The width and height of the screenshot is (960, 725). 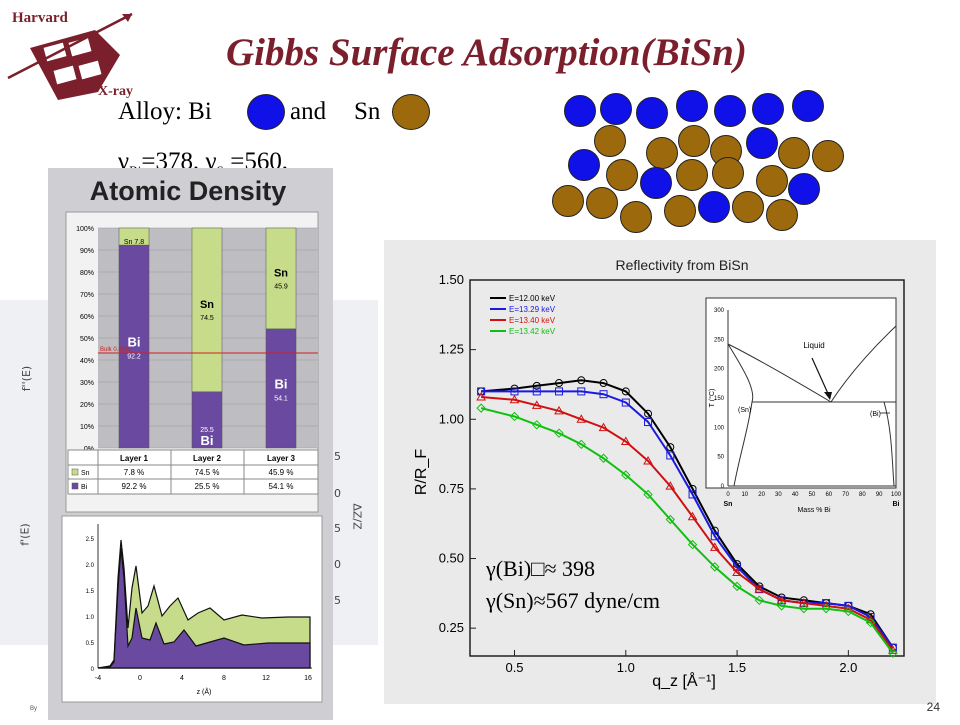 What do you see at coordinates (87, 317) in the screenshot?
I see `density-y-tick: 60%` at bounding box center [87, 317].